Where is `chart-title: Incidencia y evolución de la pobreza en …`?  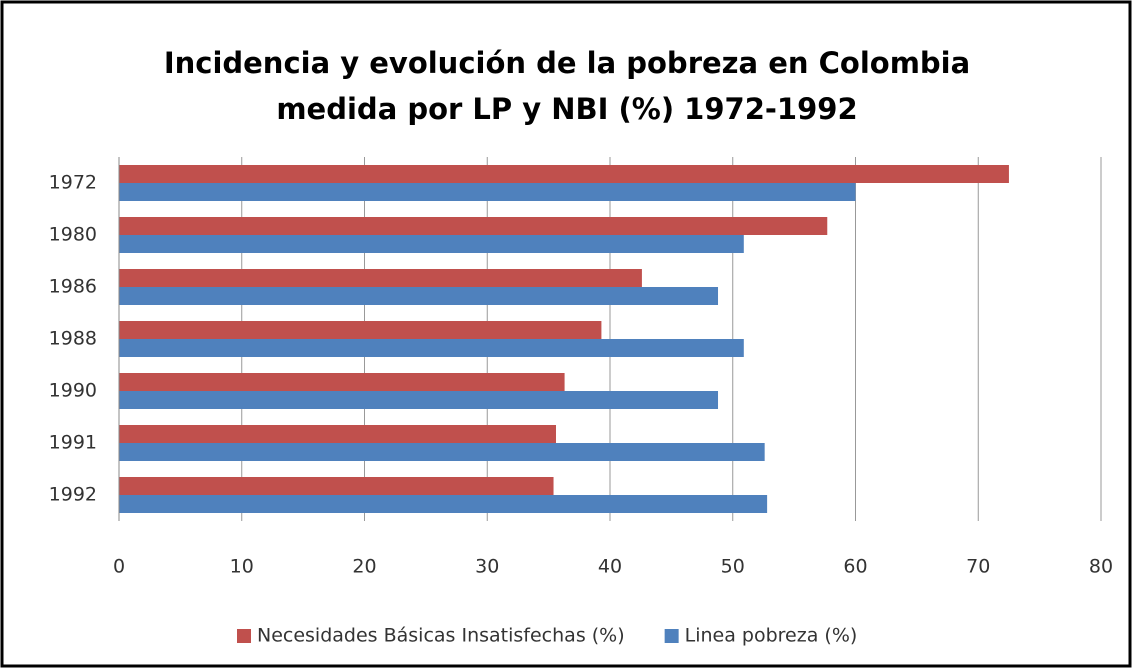 chart-title: Incidencia y evolución de la pobreza en … is located at coordinates (567, 86).